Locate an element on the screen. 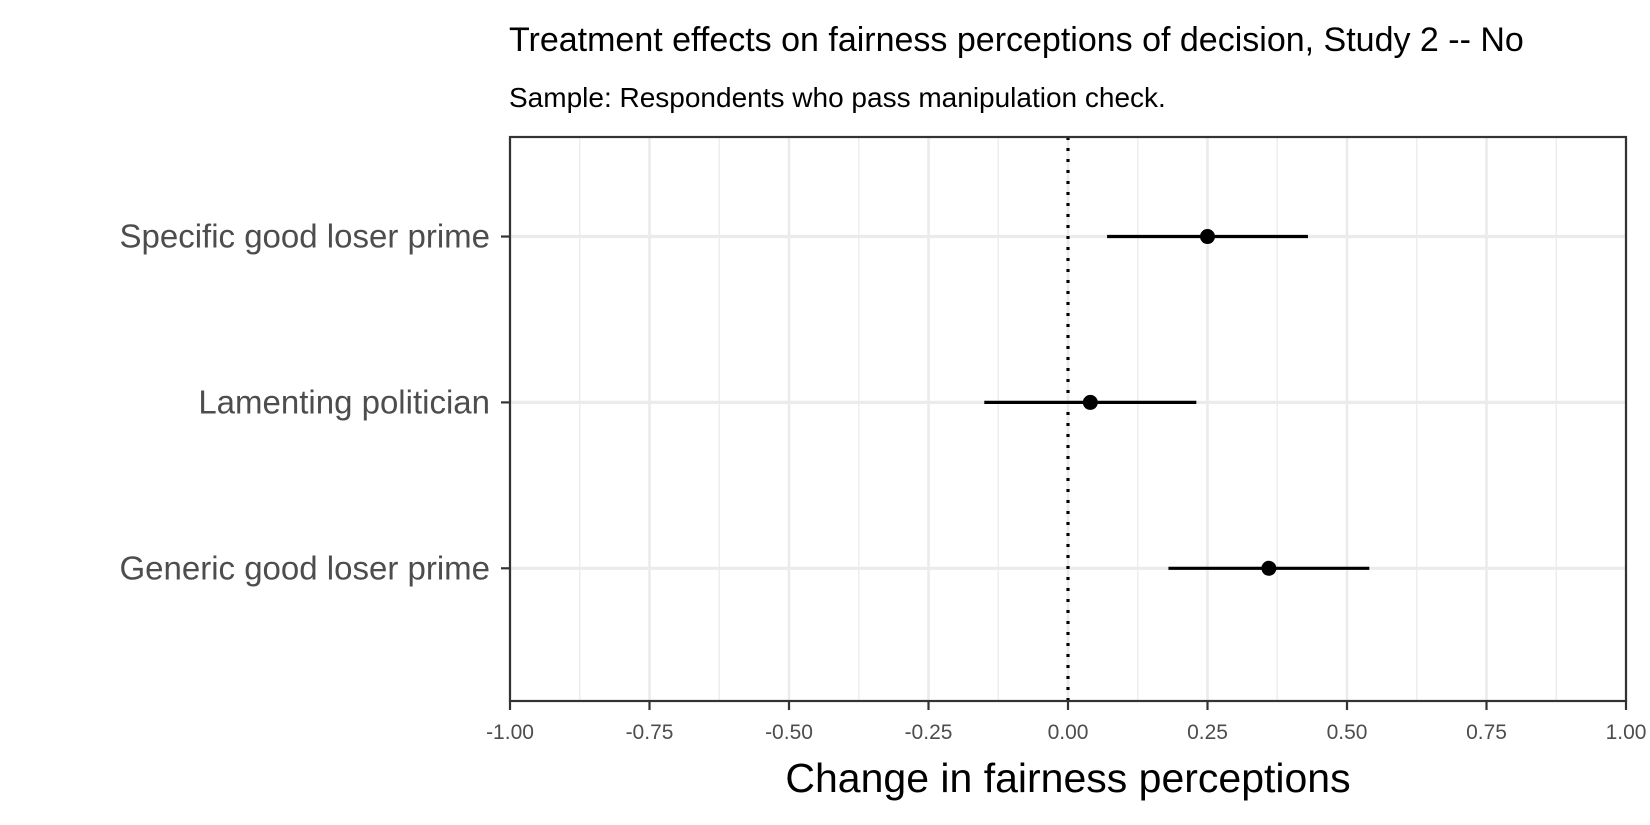 The image size is (1650, 825). x-axis-title: Change in fairness perceptions is located at coordinates (1067, 778).